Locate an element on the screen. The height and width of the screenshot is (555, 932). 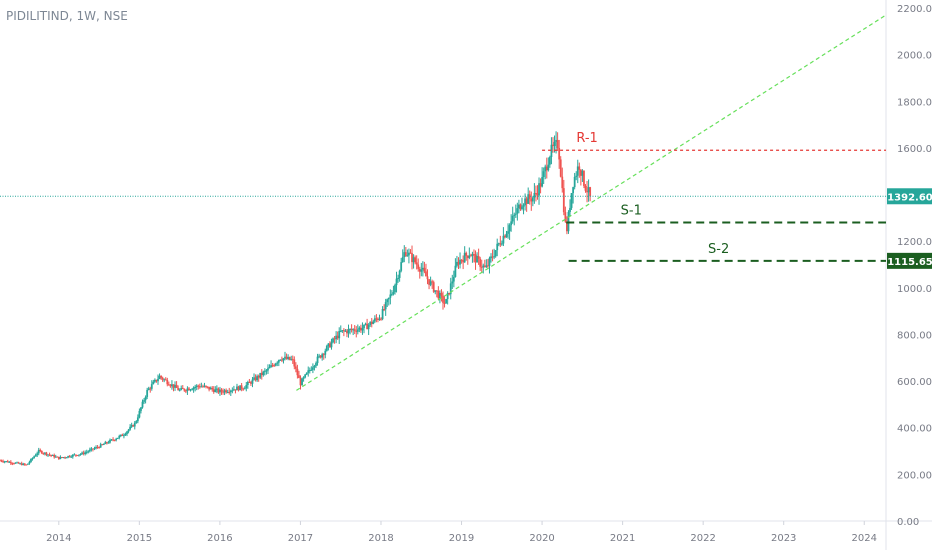
x-tick-label: 2018 is located at coordinates (380, 538).